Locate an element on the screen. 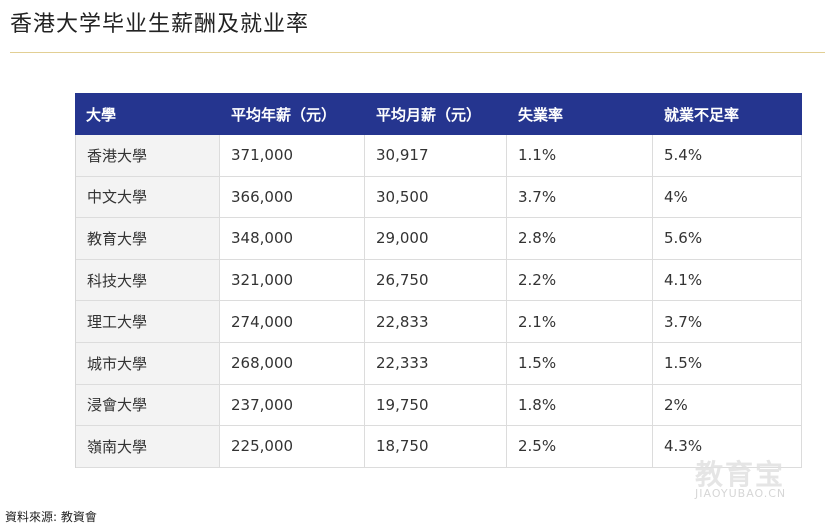 This screenshot has height=530, width=825. table-row: 香港大學 371,000 30,917 1.1% 5.4% is located at coordinates (439, 156).